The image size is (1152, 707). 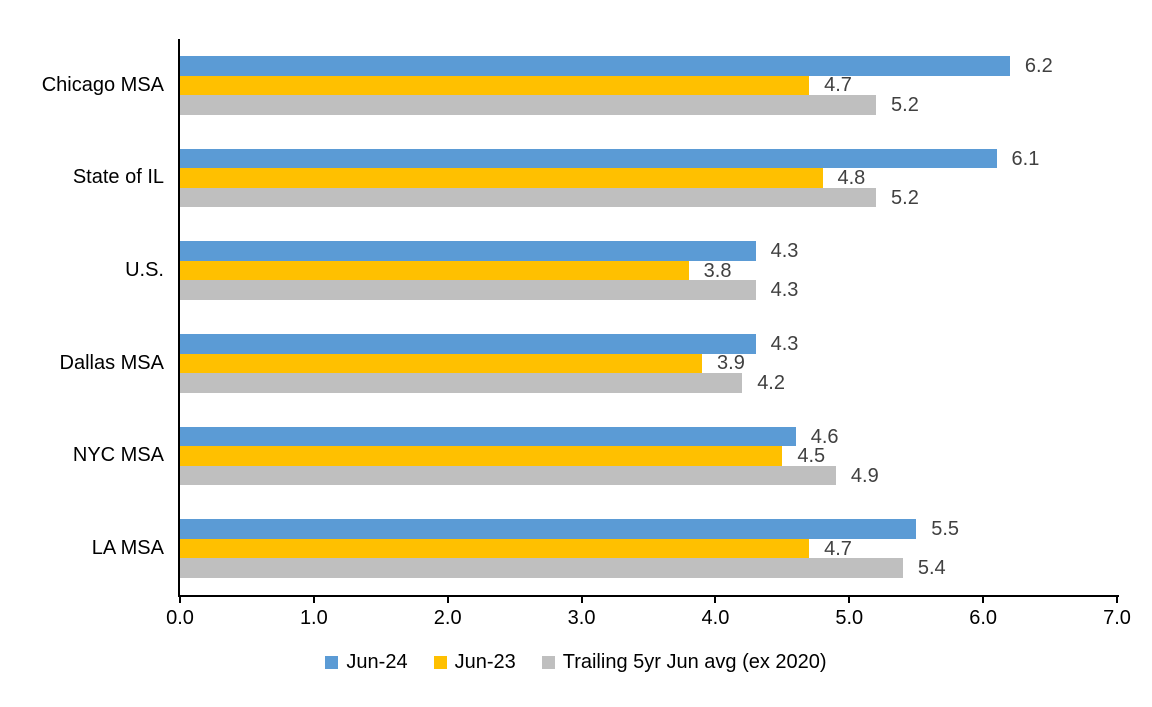 I want to click on bar-jun-23-state-of-il, so click(x=501, y=178).